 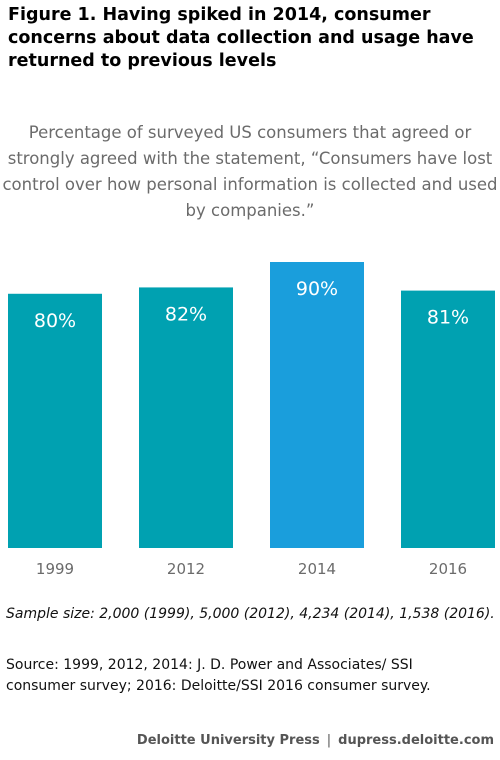 I want to click on publisher-name: Deloitte University Press, so click(x=228, y=740).